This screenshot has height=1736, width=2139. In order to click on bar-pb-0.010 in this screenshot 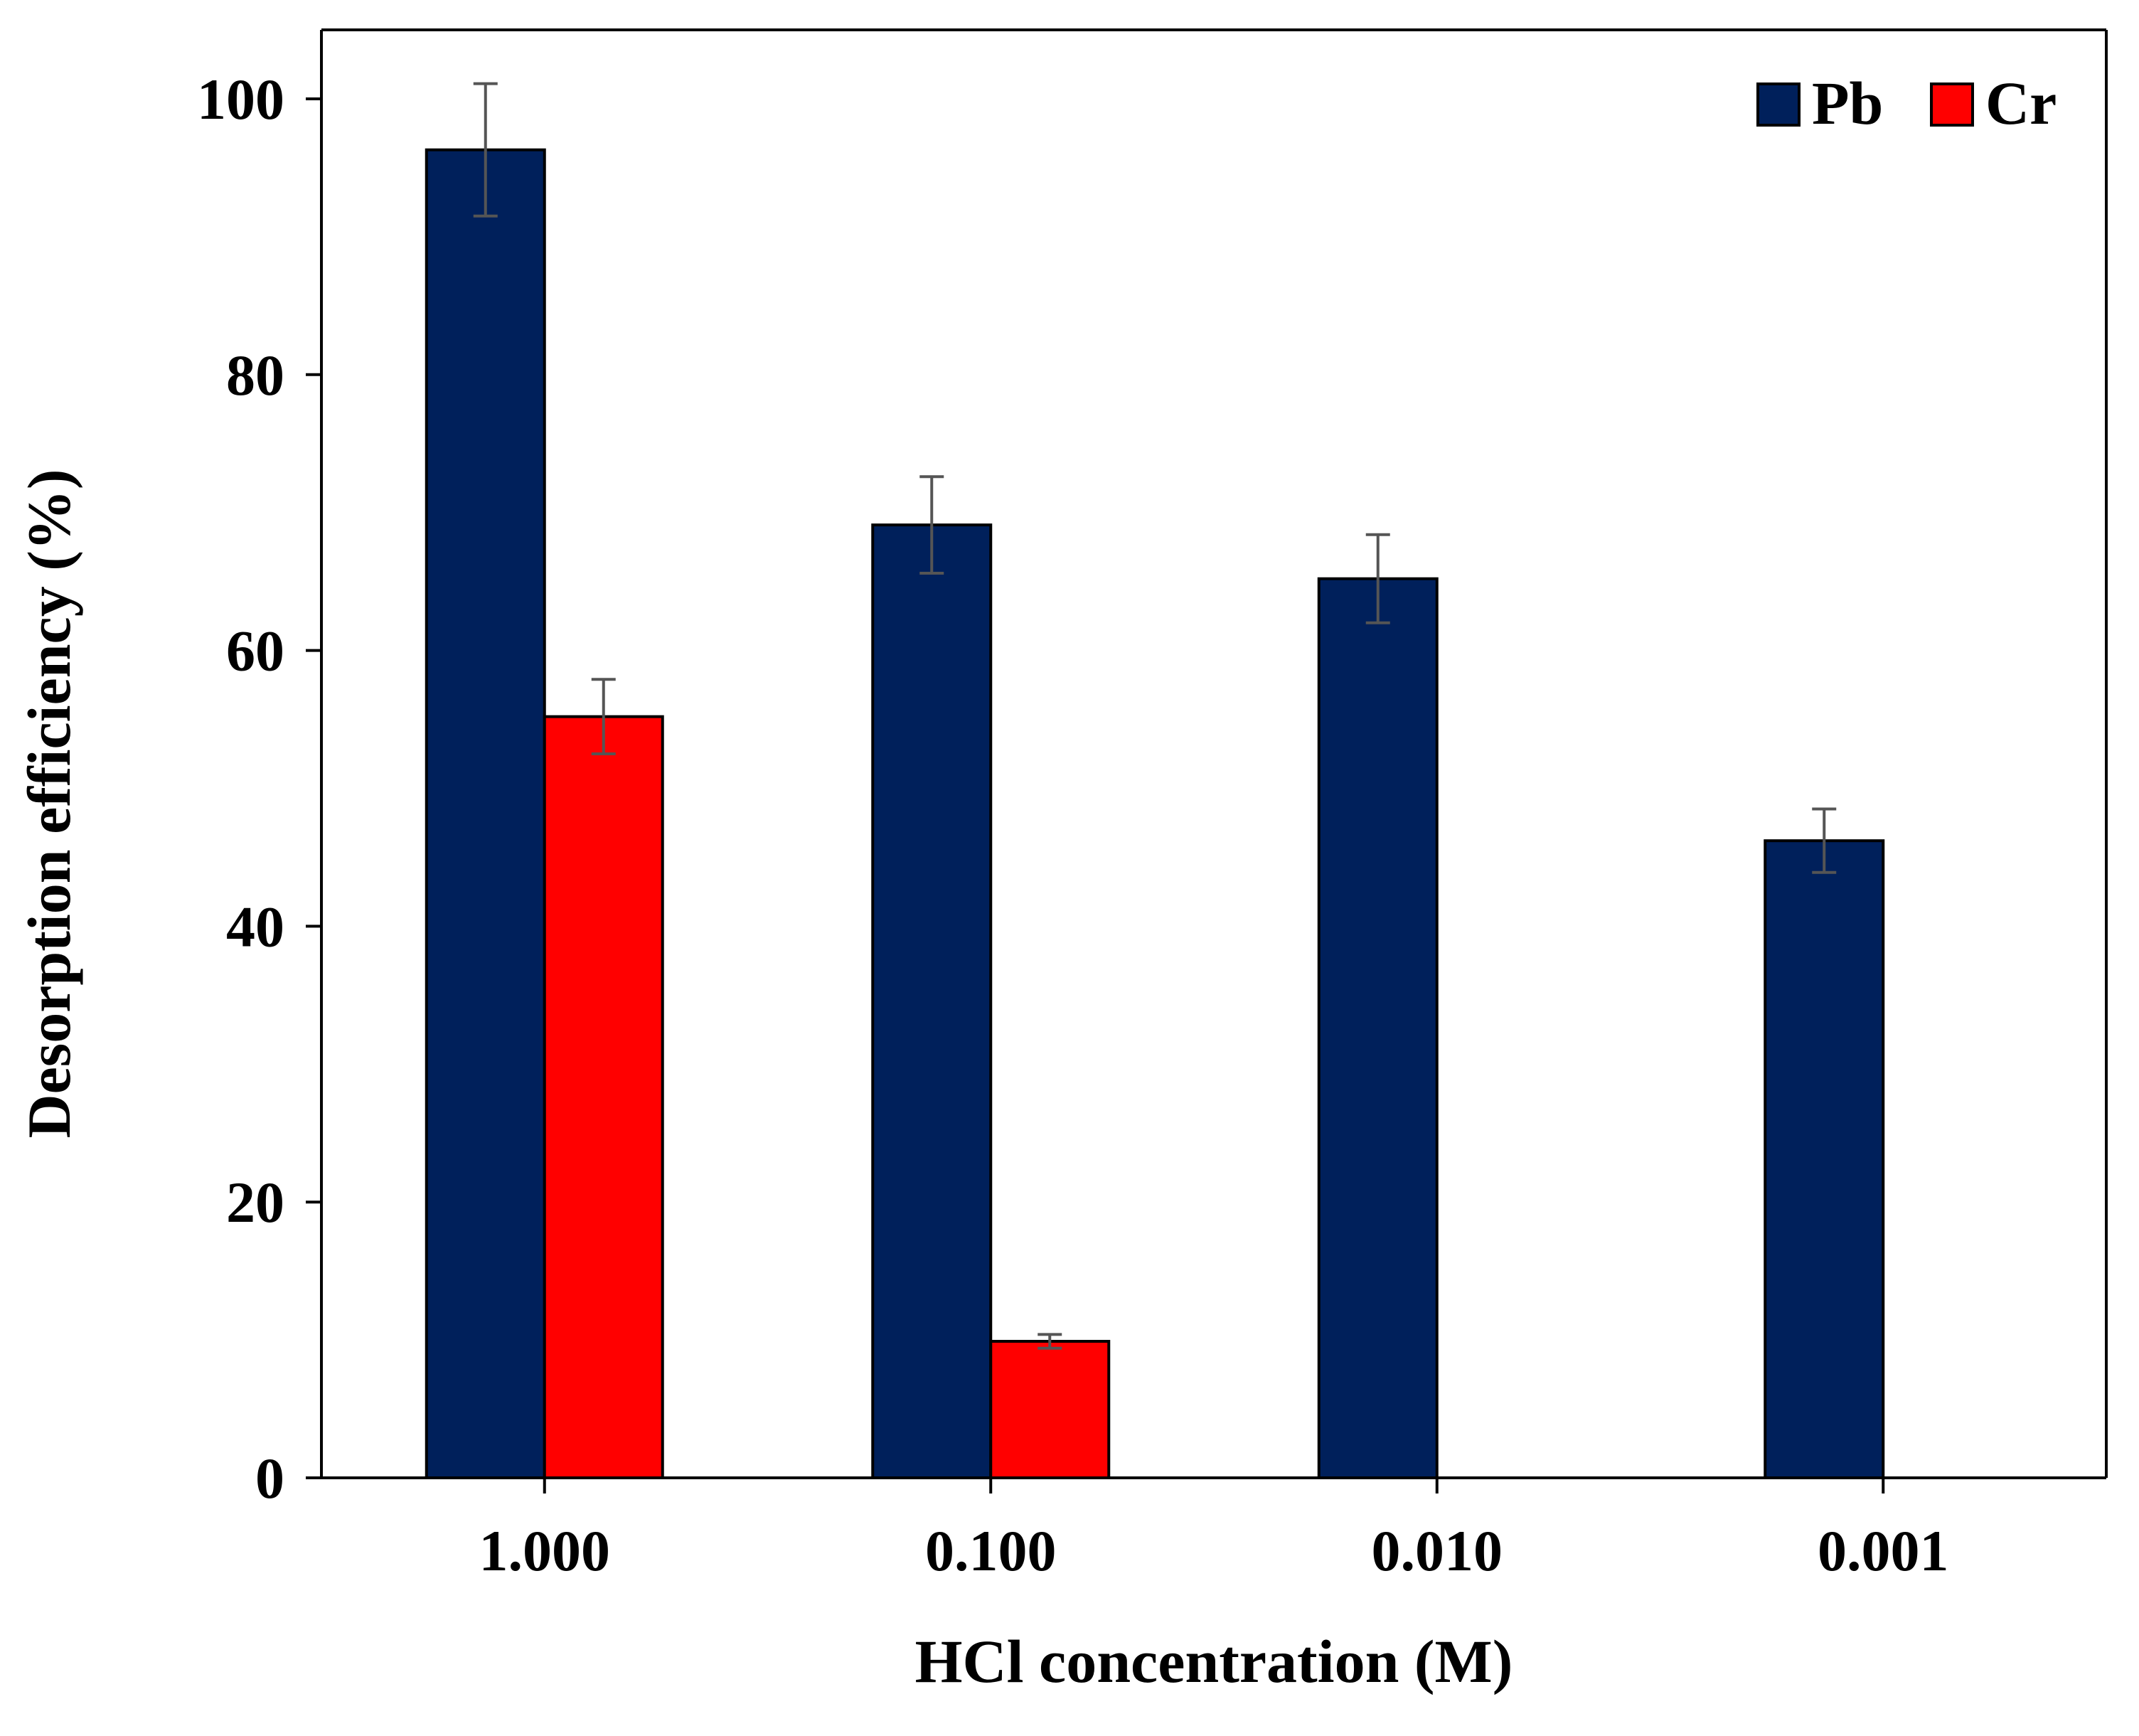, I will do `click(1378, 1028)`.